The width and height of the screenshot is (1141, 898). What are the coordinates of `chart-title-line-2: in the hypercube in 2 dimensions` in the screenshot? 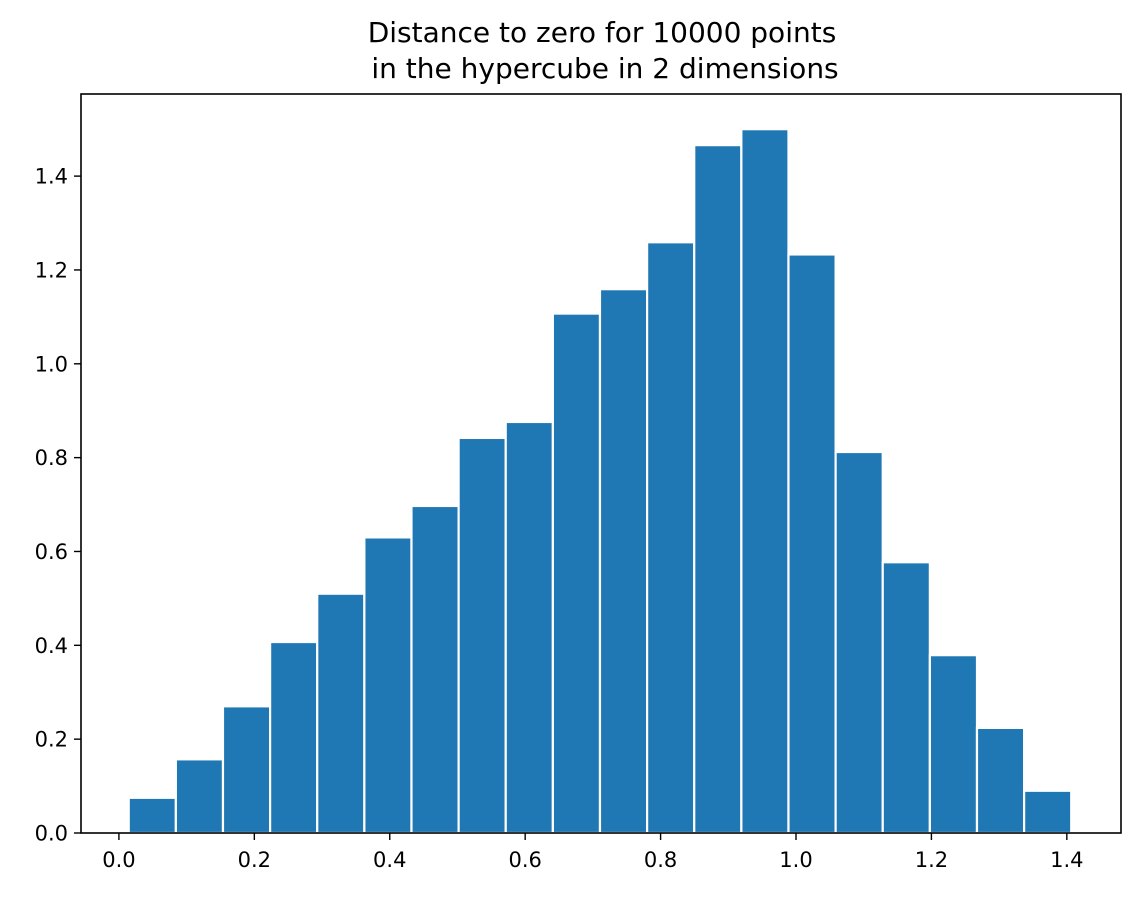 It's located at (604, 68).